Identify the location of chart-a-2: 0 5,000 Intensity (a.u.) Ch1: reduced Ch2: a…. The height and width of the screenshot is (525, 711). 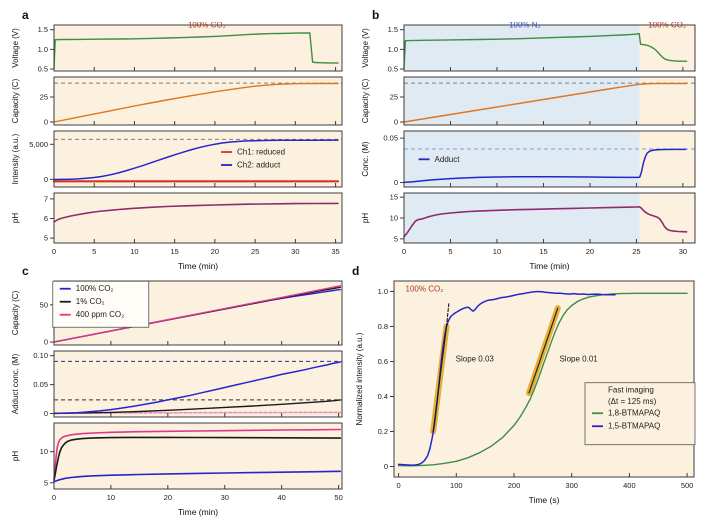
(177, 159).